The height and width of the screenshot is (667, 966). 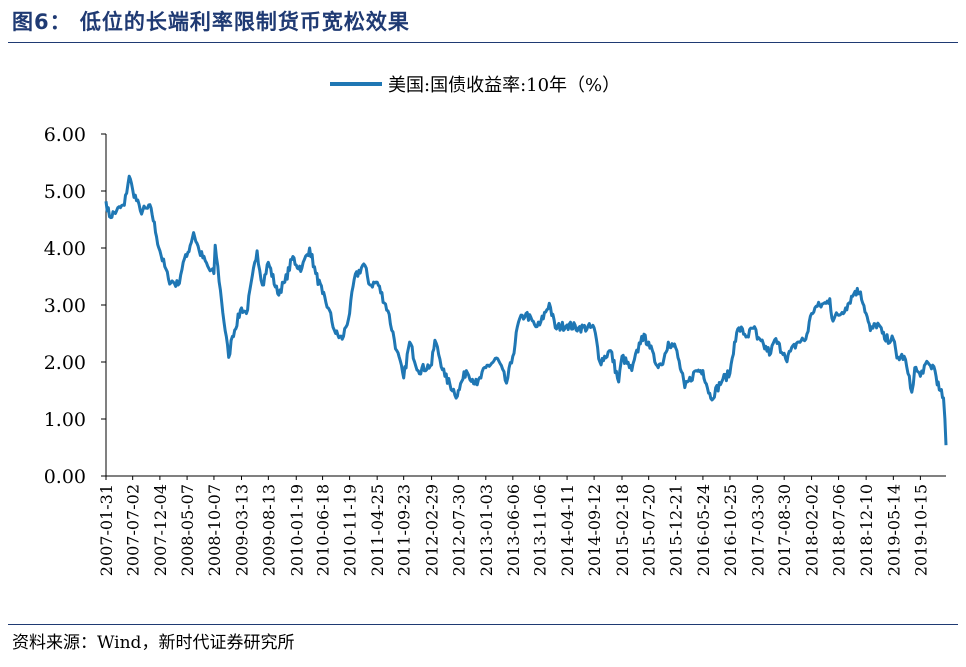 What do you see at coordinates (153, 643) in the screenshot?
I see `source-note: 资料来源：Wind，新时代证券研究所` at bounding box center [153, 643].